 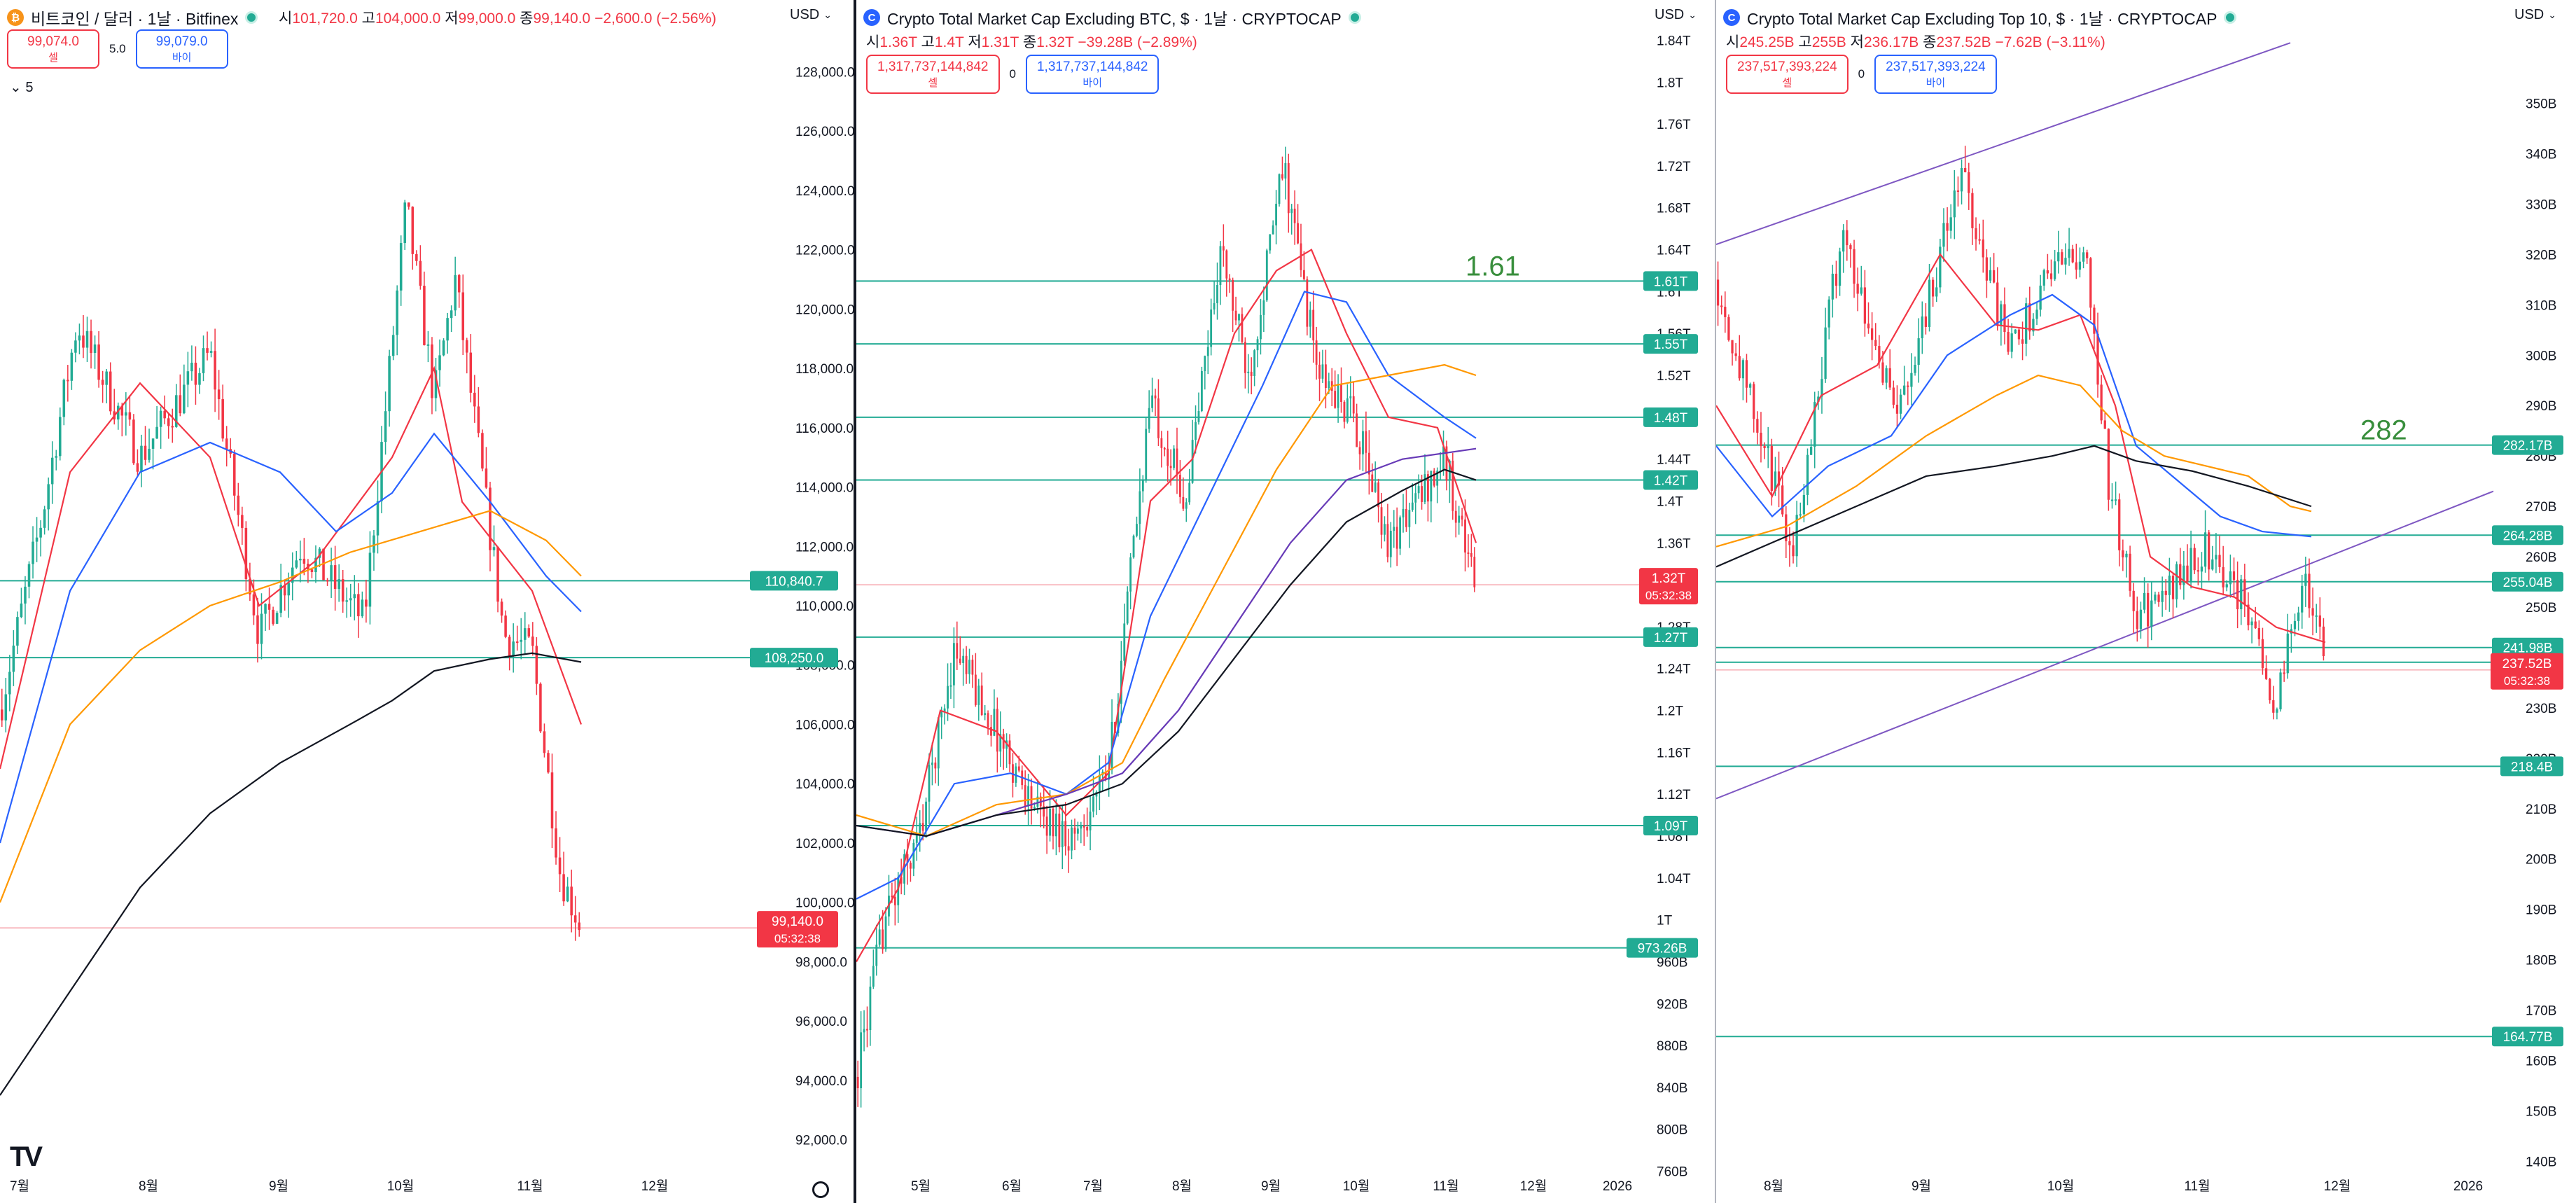 I want to click on y-axis-tick-label: 120,000.0, so click(x=824, y=310).